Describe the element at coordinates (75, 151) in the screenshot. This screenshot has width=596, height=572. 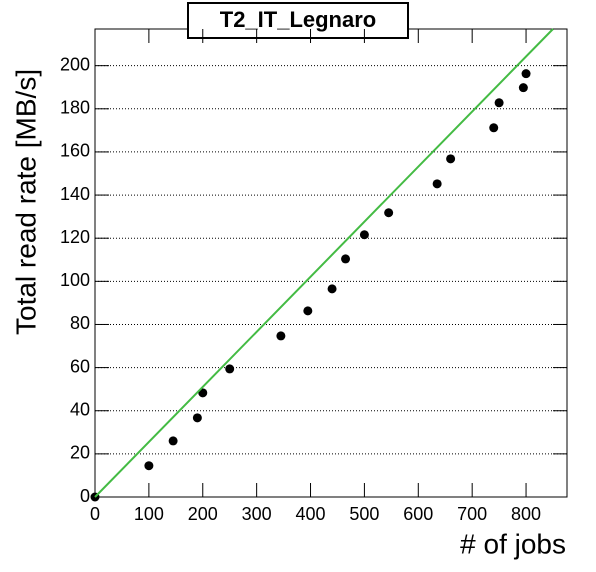
I see `y-tick-label: 160` at that location.